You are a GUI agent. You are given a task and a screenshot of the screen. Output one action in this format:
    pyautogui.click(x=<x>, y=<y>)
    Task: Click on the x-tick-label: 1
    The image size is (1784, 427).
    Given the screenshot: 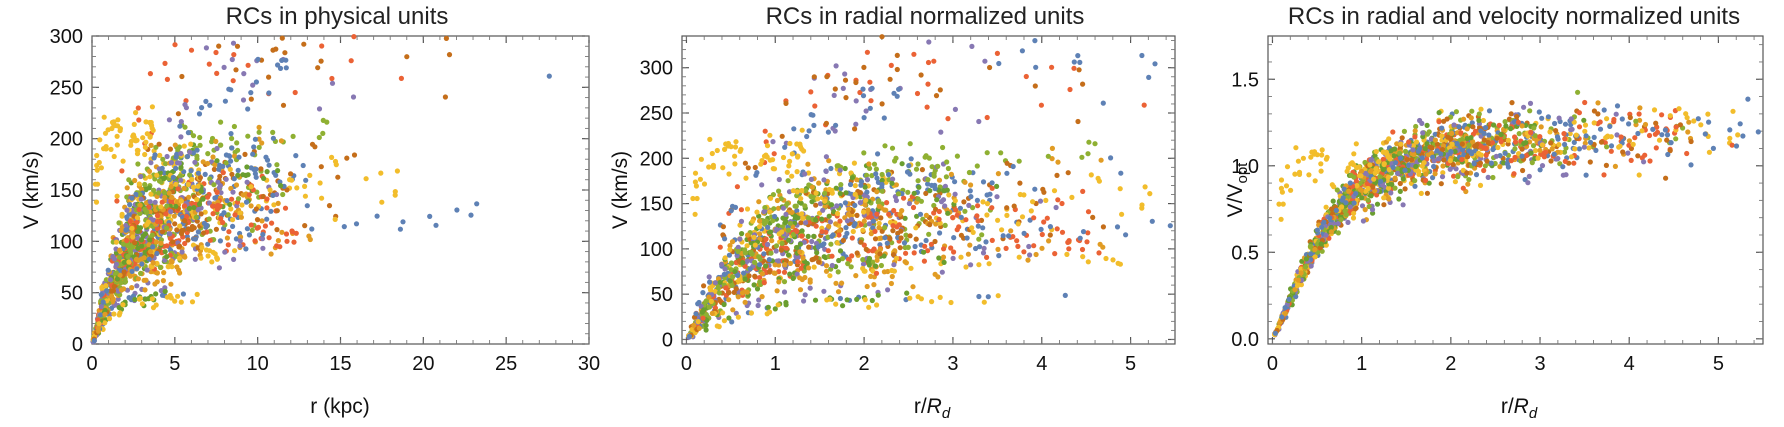 What is the action you would take?
    pyautogui.click(x=1361, y=364)
    